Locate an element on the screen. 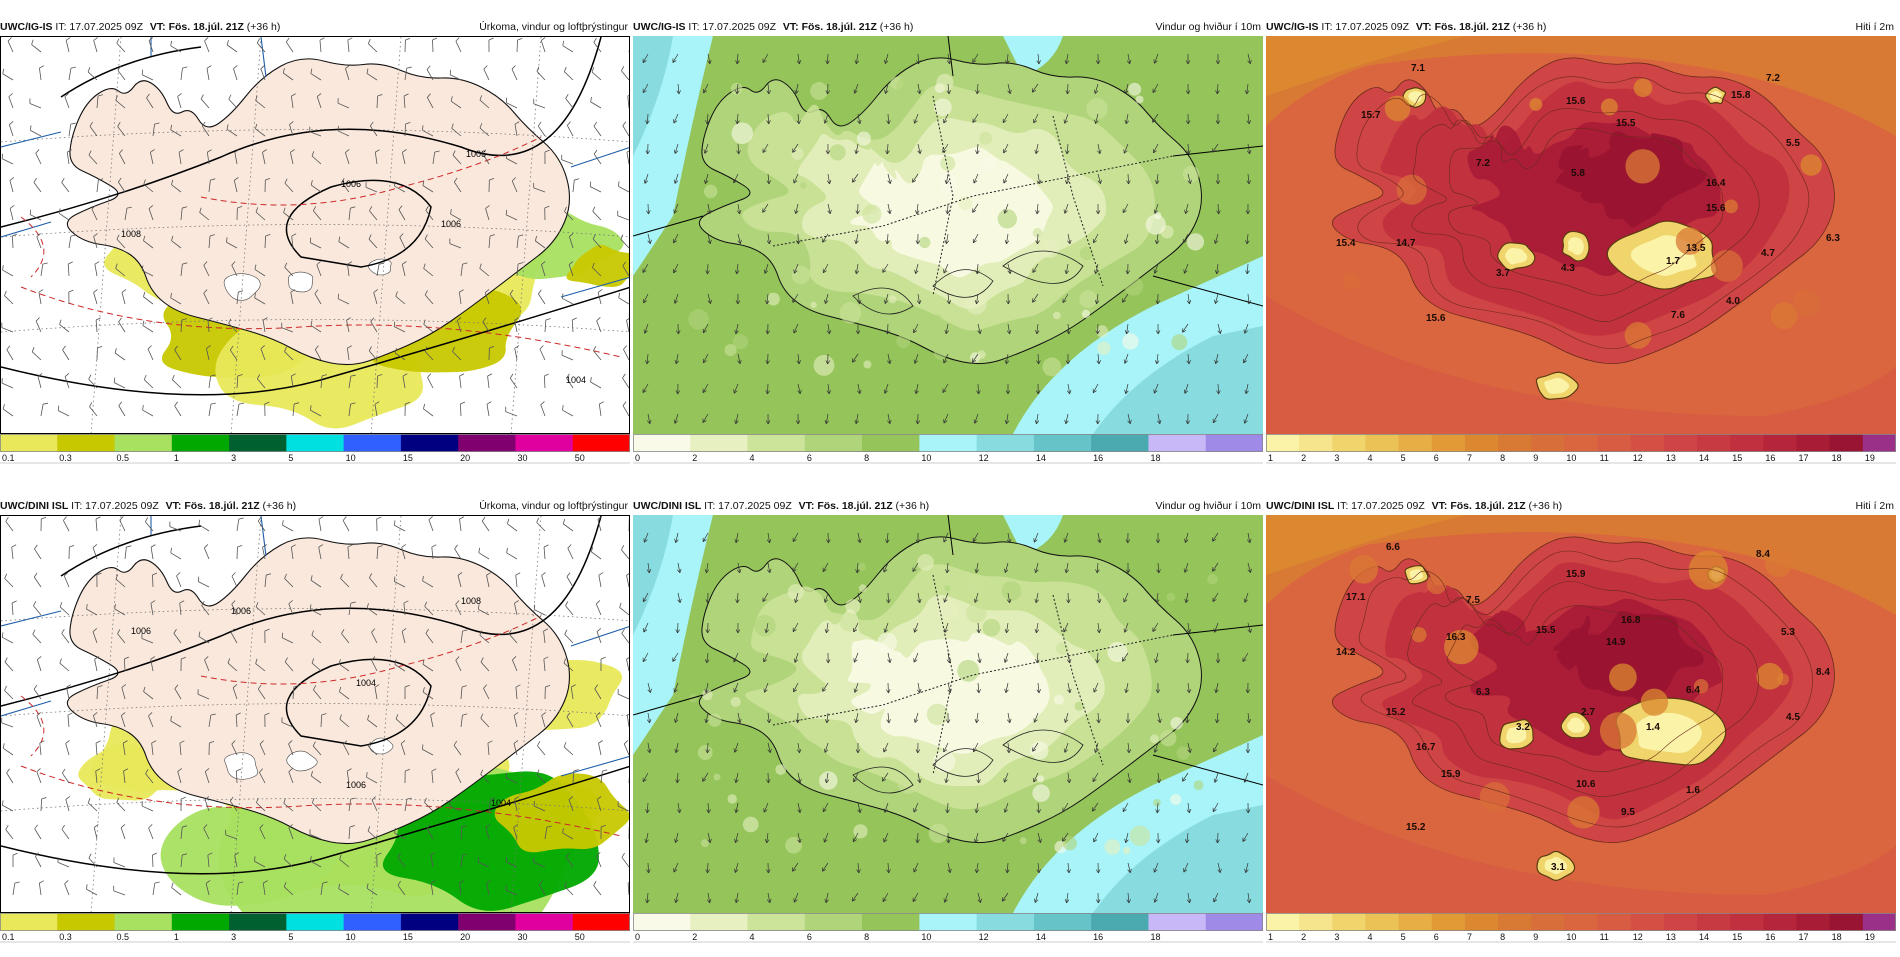  colorbar-label: 1 is located at coordinates (1270, 937).